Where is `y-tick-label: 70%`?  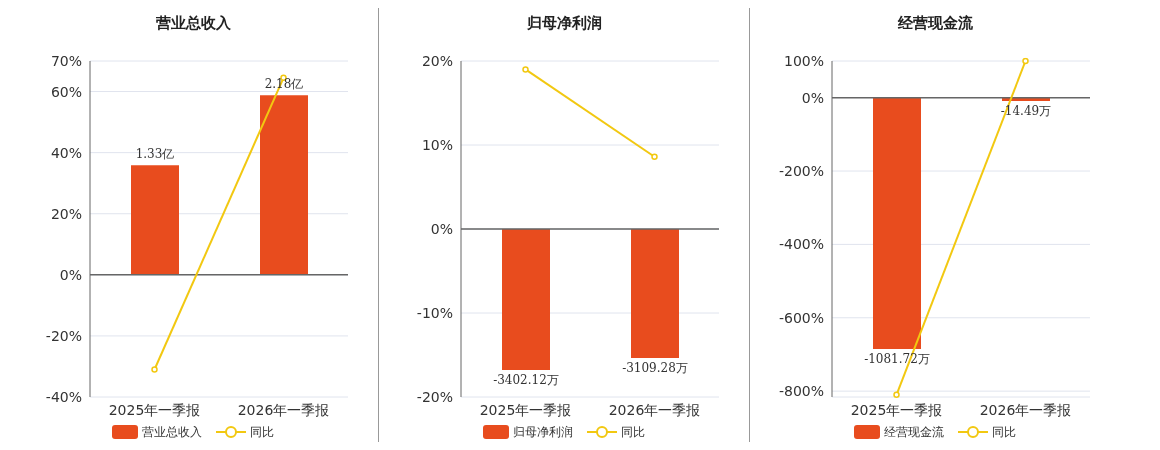 y-tick-label: 70% is located at coordinates (66, 60).